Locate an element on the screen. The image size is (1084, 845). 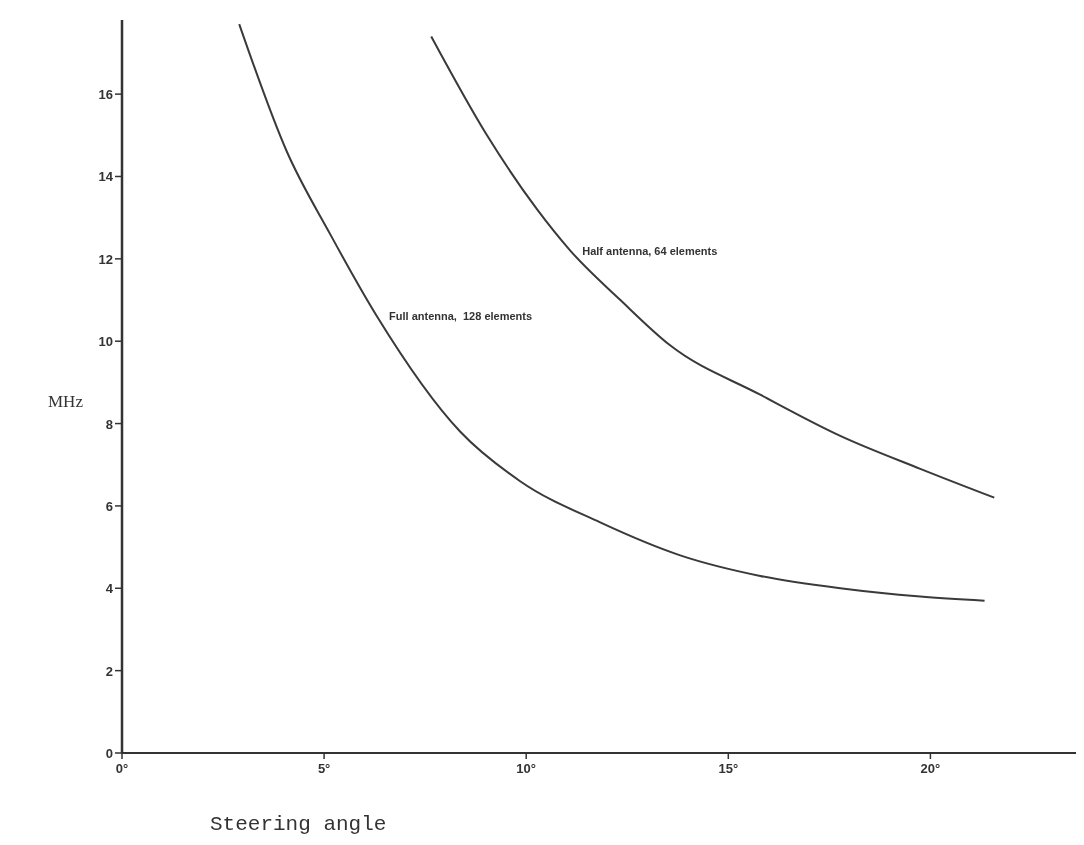
x-tick-label: 15° is located at coordinates (728, 768).